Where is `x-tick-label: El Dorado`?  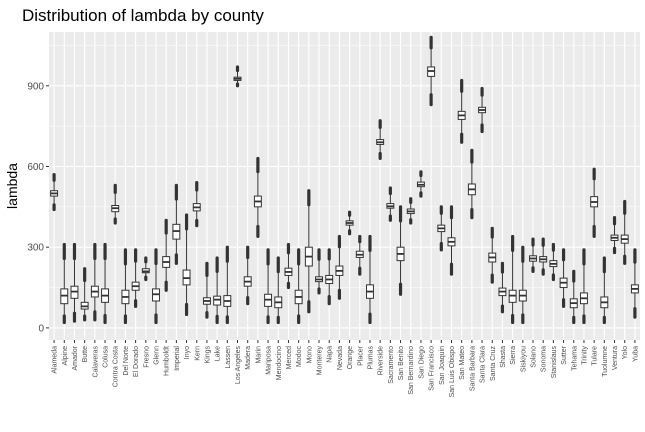 x-tick-label: El Dorado is located at coordinates (136, 361).